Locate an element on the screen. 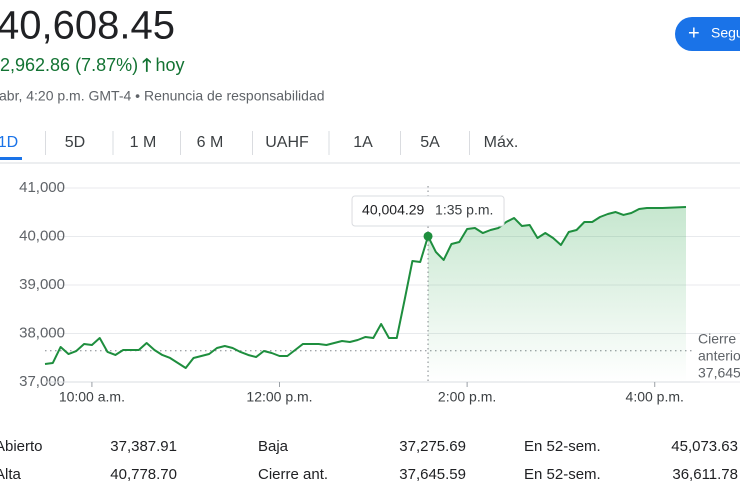 The height and width of the screenshot is (499, 740). y-tick-label: 39,000 is located at coordinates (42, 284).